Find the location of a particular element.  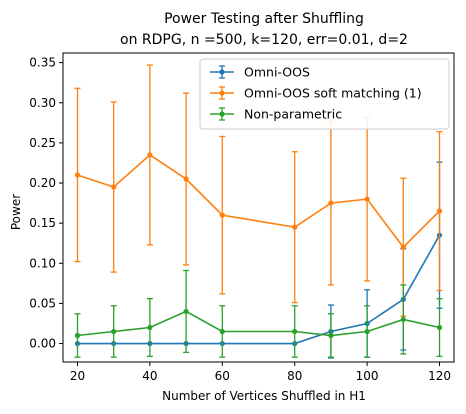

y-tick-label: 0.10 is located at coordinates (42, 263).